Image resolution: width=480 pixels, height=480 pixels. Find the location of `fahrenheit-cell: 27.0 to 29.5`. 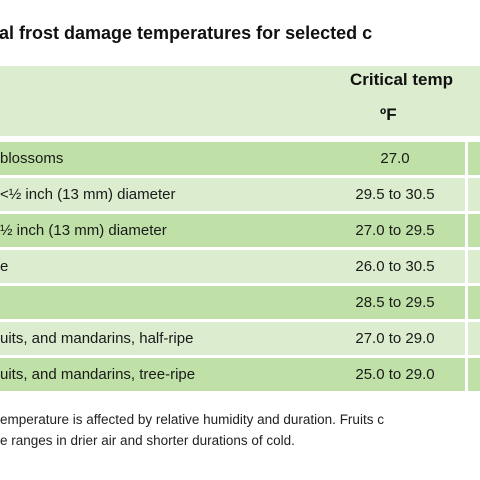

fahrenheit-cell: 27.0 to 29.5 is located at coordinates (395, 230).